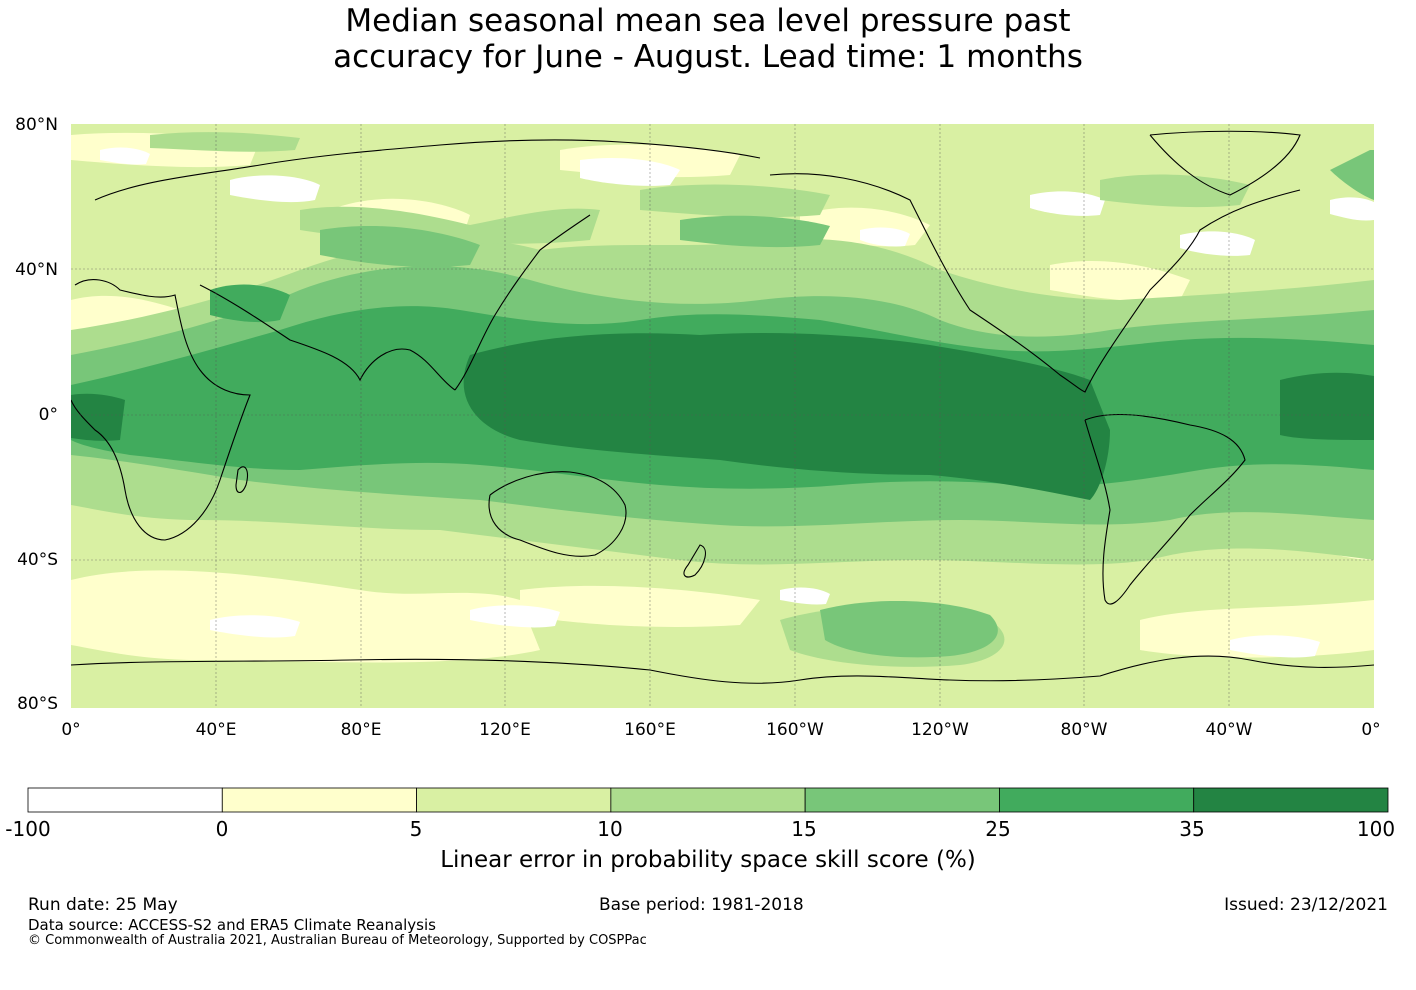 The width and height of the screenshot is (1416, 990). What do you see at coordinates (1229, 730) in the screenshot?
I see `lon-label-40w: 40°W` at bounding box center [1229, 730].